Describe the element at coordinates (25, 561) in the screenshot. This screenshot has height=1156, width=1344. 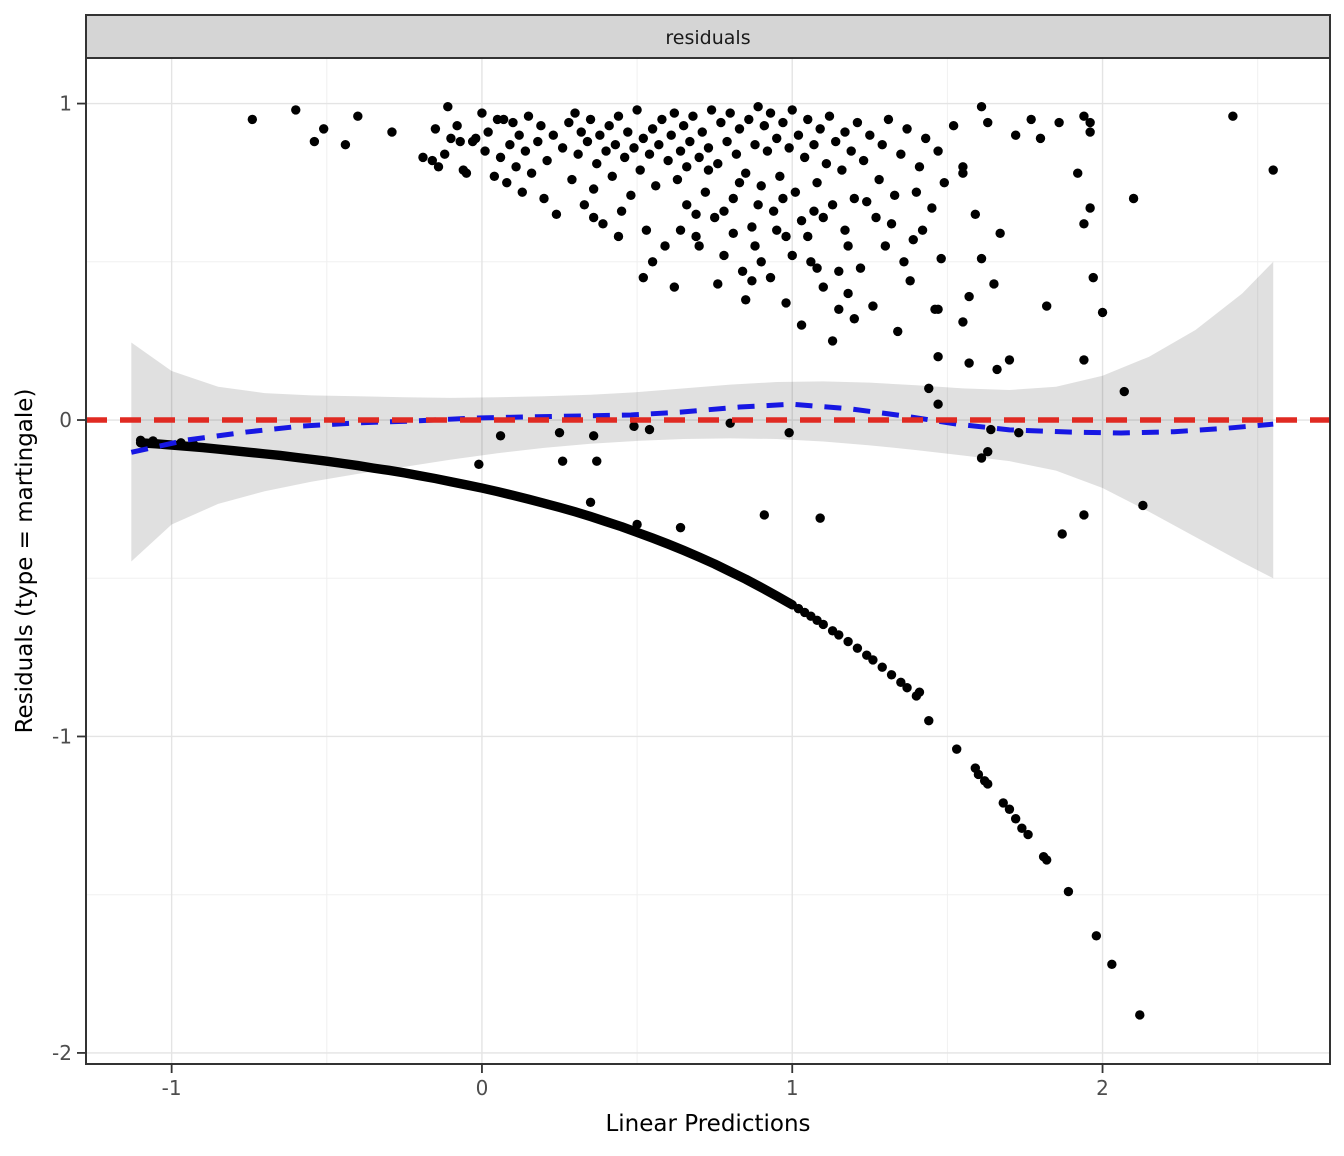
I see `y-axis-title: Residuals (type = martingale)` at that location.